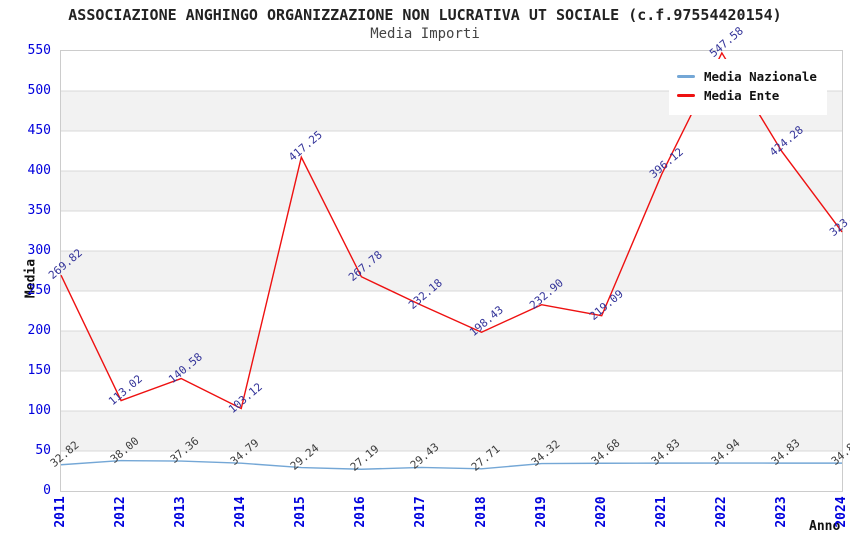 This screenshot has width=850, height=550. I want to click on x-tick-label: 2013, so click(181, 512).